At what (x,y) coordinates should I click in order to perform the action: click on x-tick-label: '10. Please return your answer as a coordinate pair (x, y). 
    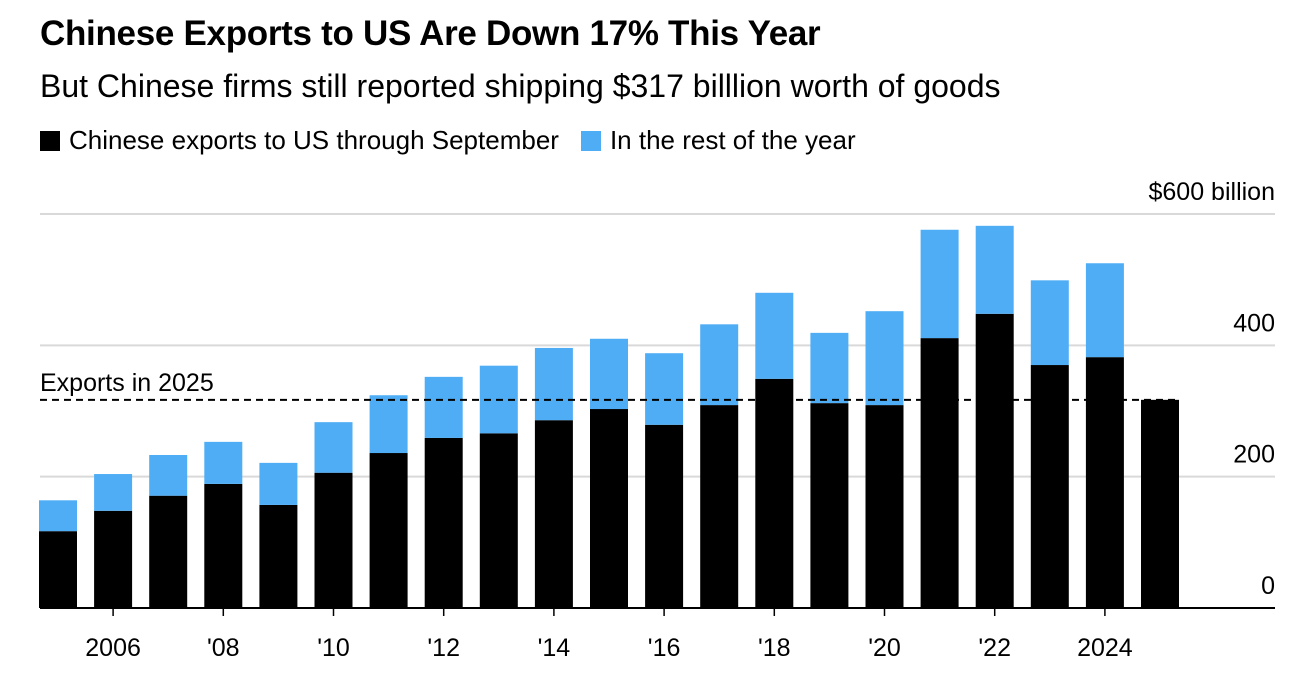
    Looking at the image, I should click on (333, 648).